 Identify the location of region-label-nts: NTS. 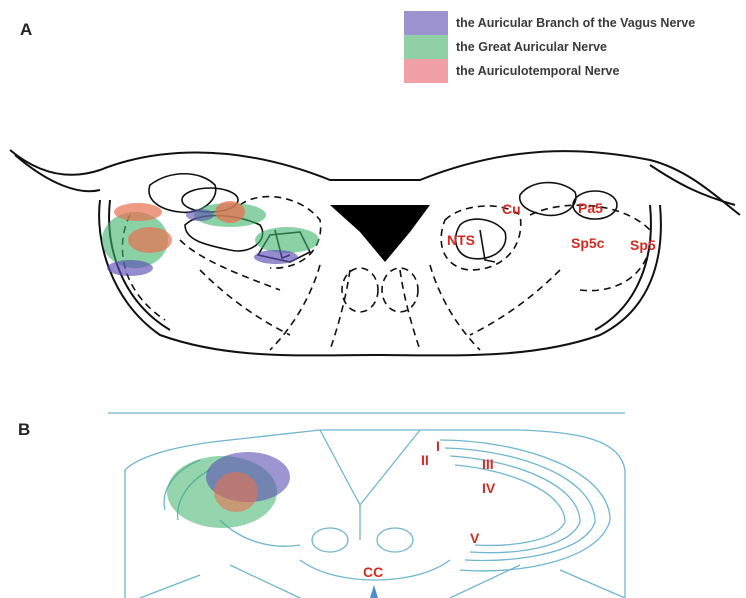
(461, 240).